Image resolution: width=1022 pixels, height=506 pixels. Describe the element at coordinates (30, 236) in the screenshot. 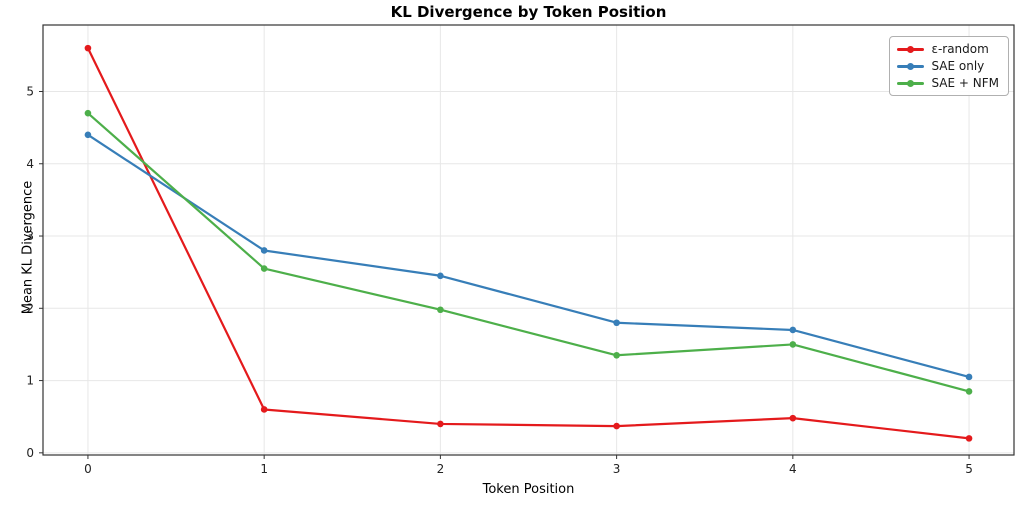

I see `y-tick-label: 3` at that location.